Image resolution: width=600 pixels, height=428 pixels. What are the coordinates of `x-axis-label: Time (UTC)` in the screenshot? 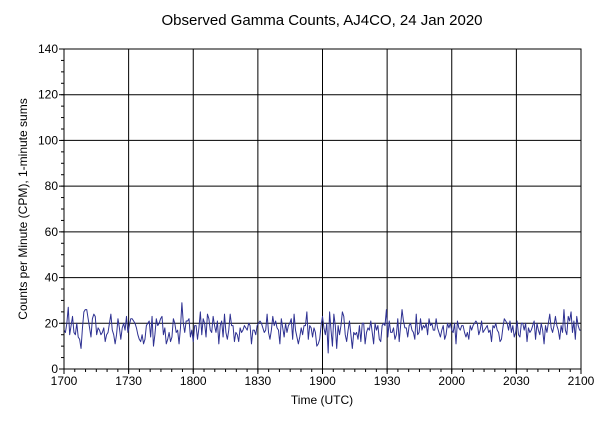 It's located at (322, 400).